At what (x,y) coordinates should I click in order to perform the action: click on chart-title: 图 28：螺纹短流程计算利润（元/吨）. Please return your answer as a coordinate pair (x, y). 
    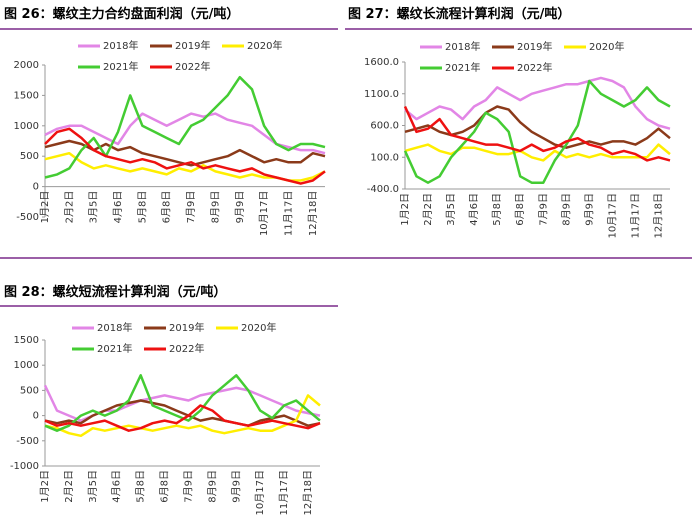
    Looking at the image, I should click on (115, 292).